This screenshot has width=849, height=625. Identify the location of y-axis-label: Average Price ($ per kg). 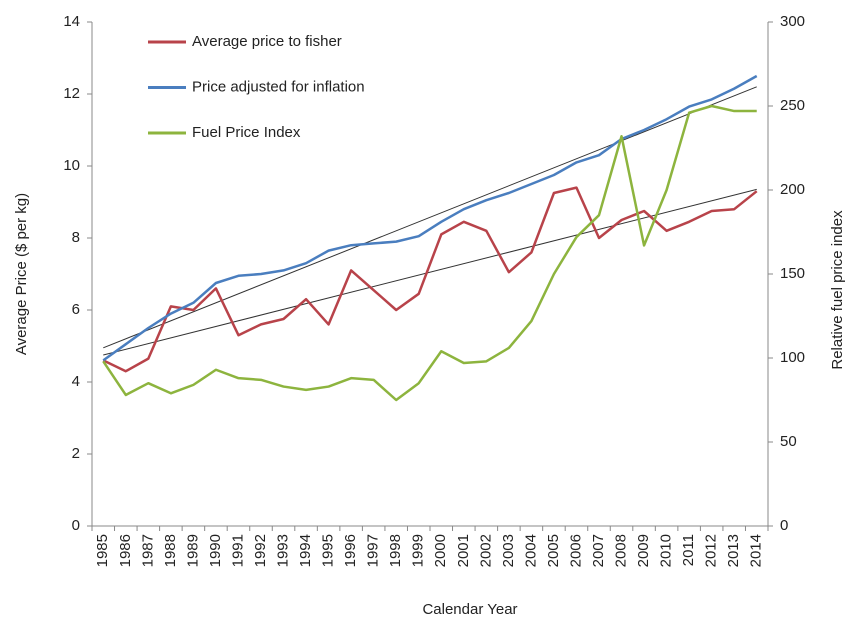
(21, 274).